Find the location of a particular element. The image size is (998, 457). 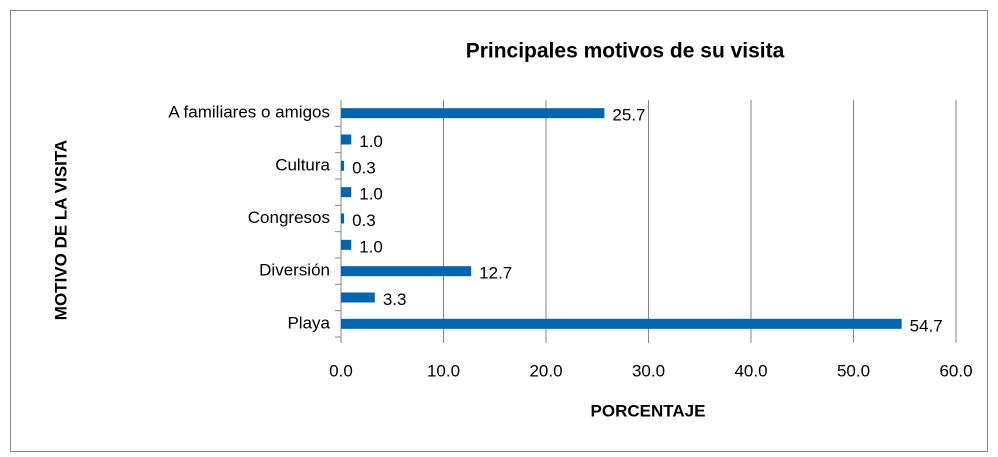

y-tick-label: Diversión is located at coordinates (294, 270).